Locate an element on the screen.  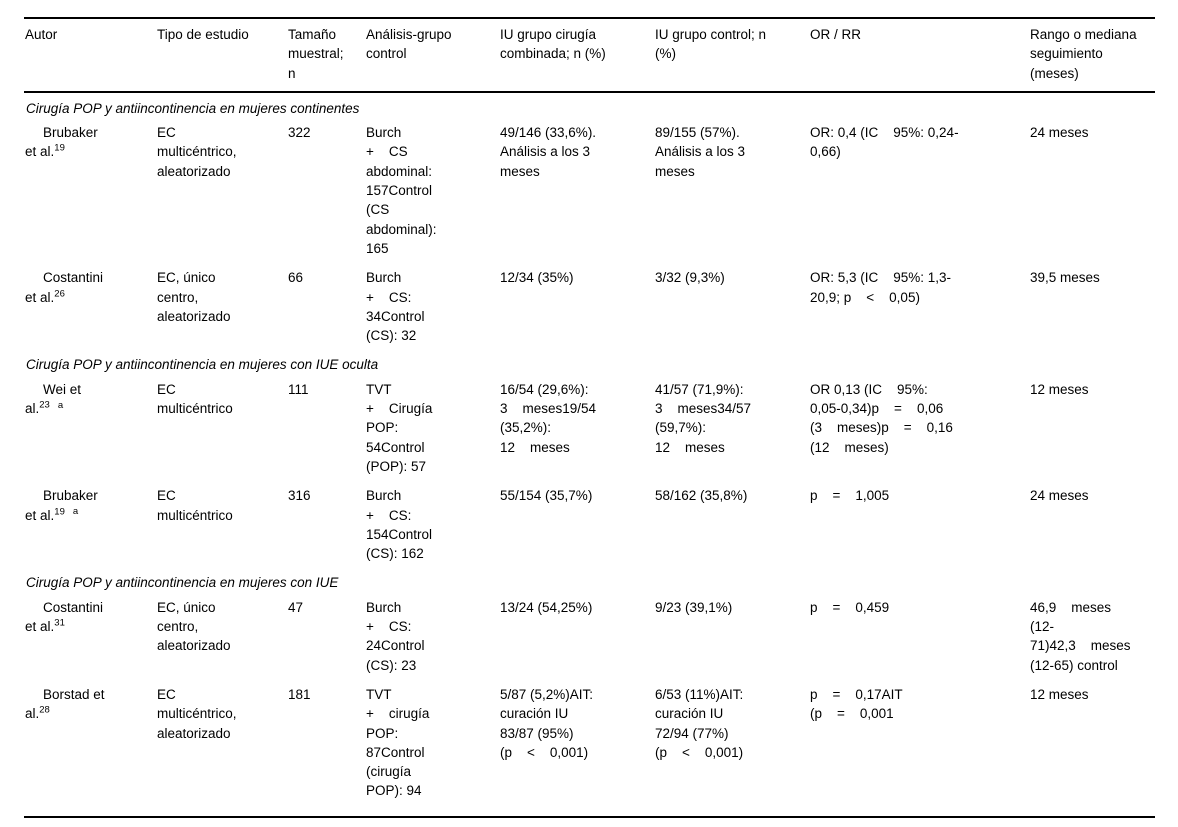
column-header-or-rr: OR / RR is located at coordinates (836, 34).